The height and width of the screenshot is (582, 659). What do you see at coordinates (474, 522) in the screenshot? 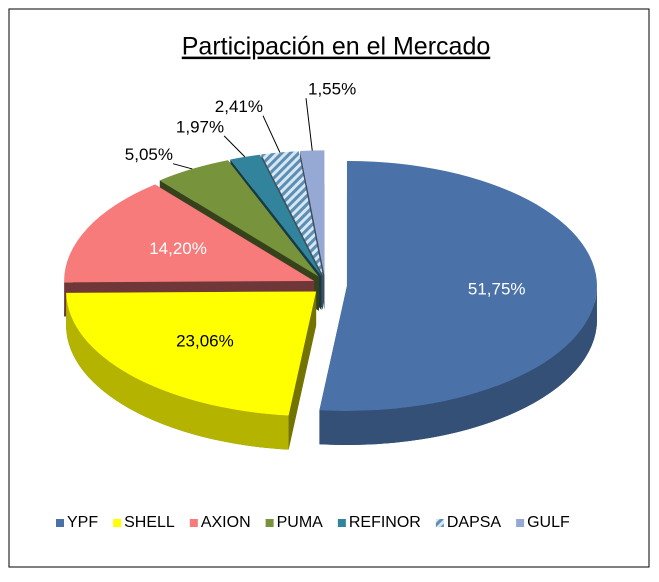
I see `legend-label: DAPSA` at bounding box center [474, 522].